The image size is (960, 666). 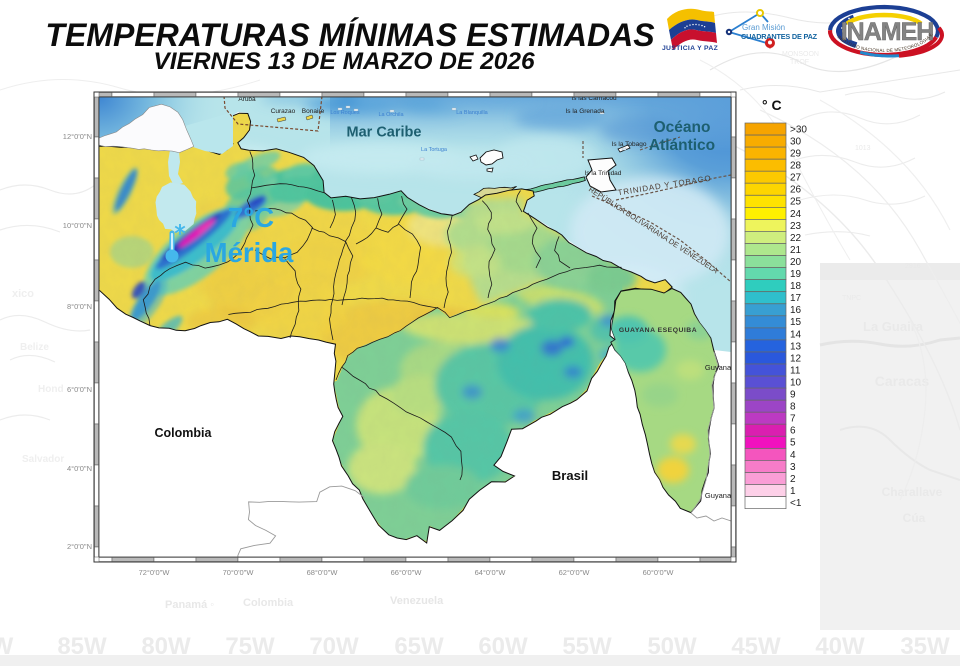 I want to click on svg-text: 18, so click(x=796, y=286).